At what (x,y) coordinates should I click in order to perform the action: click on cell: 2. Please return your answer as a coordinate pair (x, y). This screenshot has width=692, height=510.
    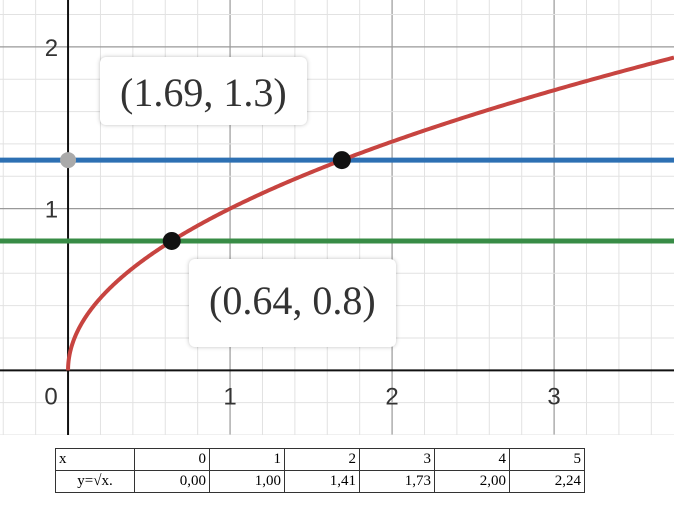
    Looking at the image, I should click on (322, 459).